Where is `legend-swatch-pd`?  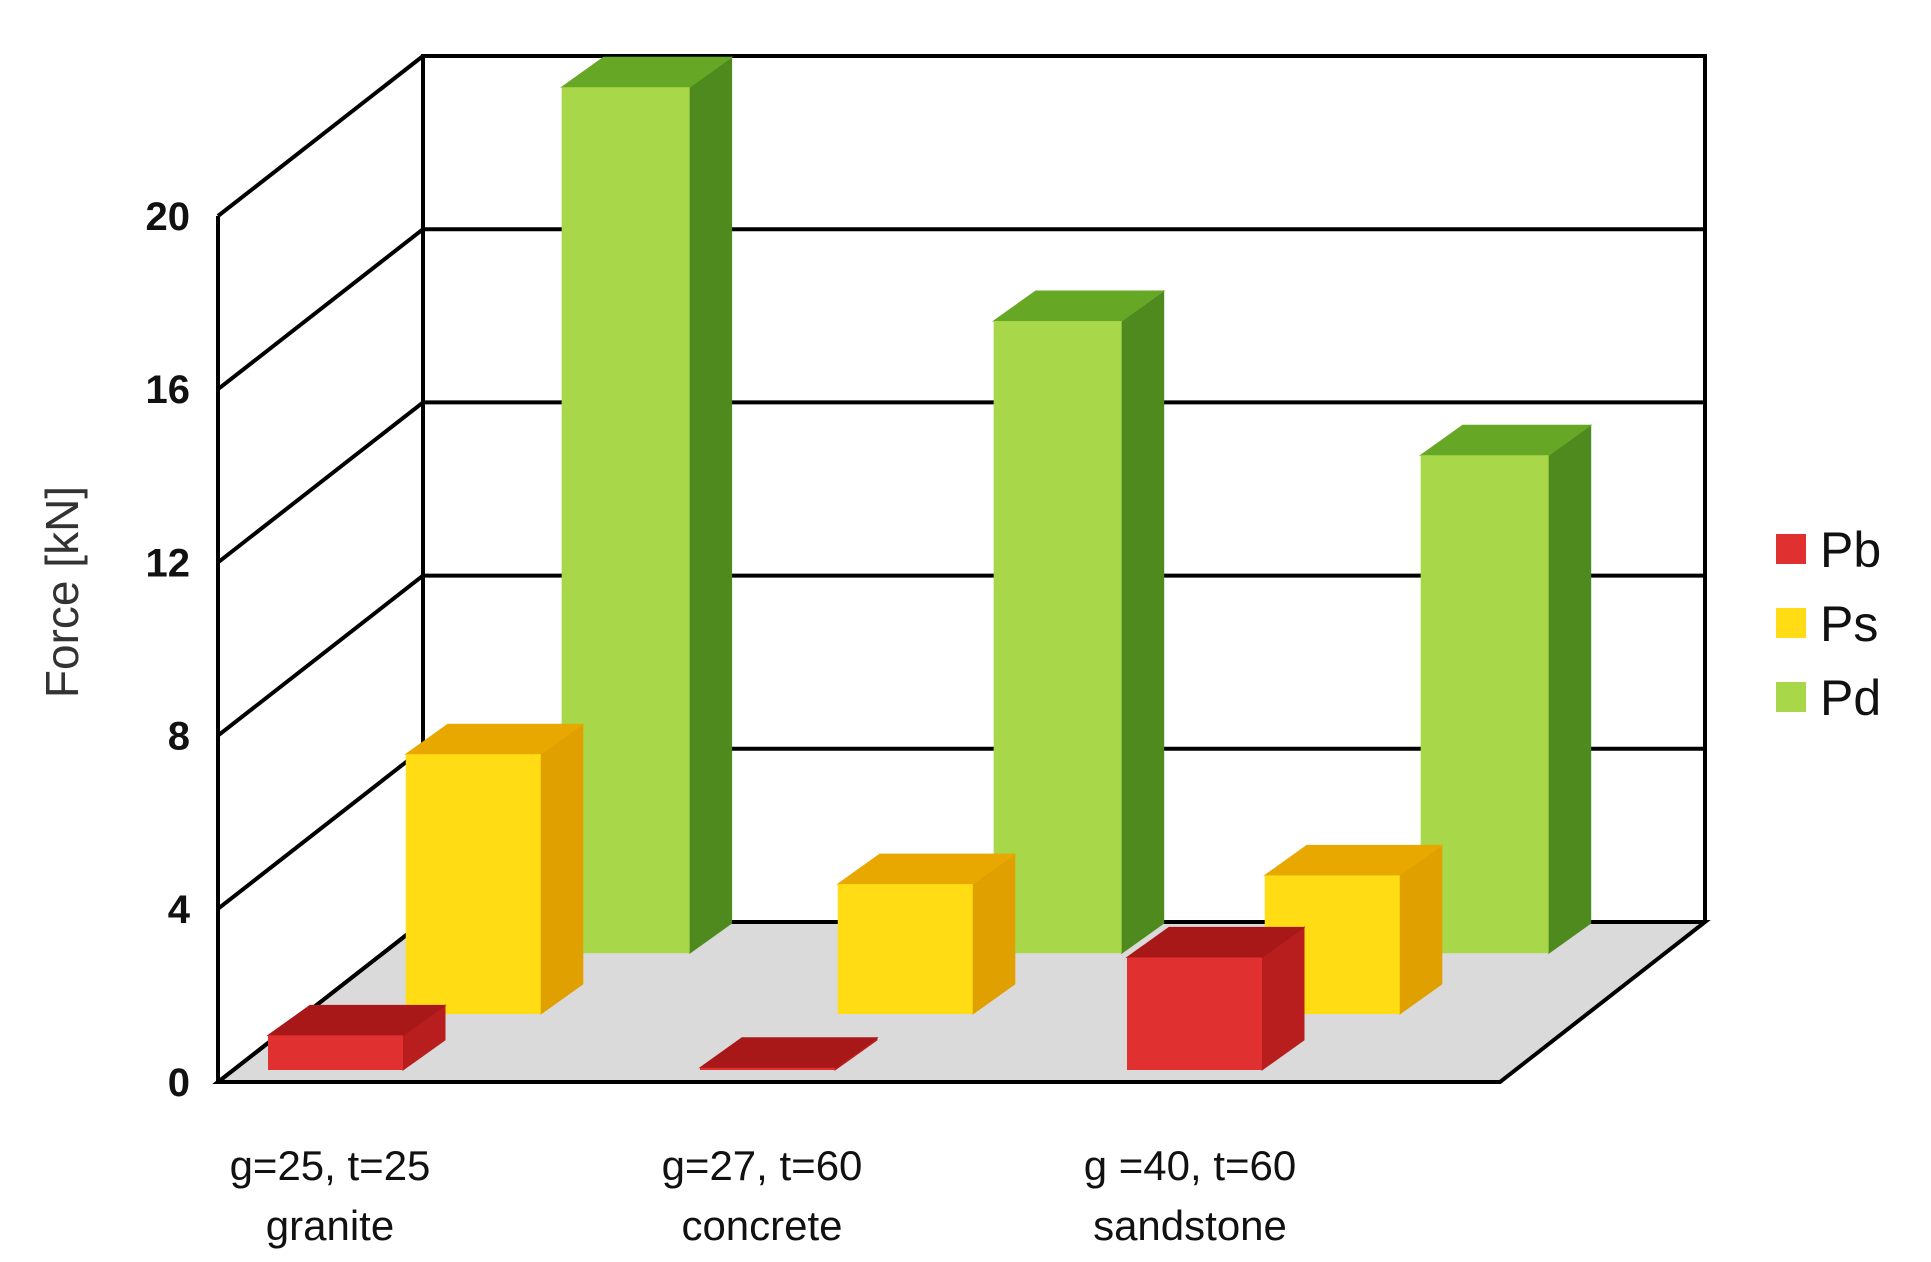 legend-swatch-pd is located at coordinates (1791, 697).